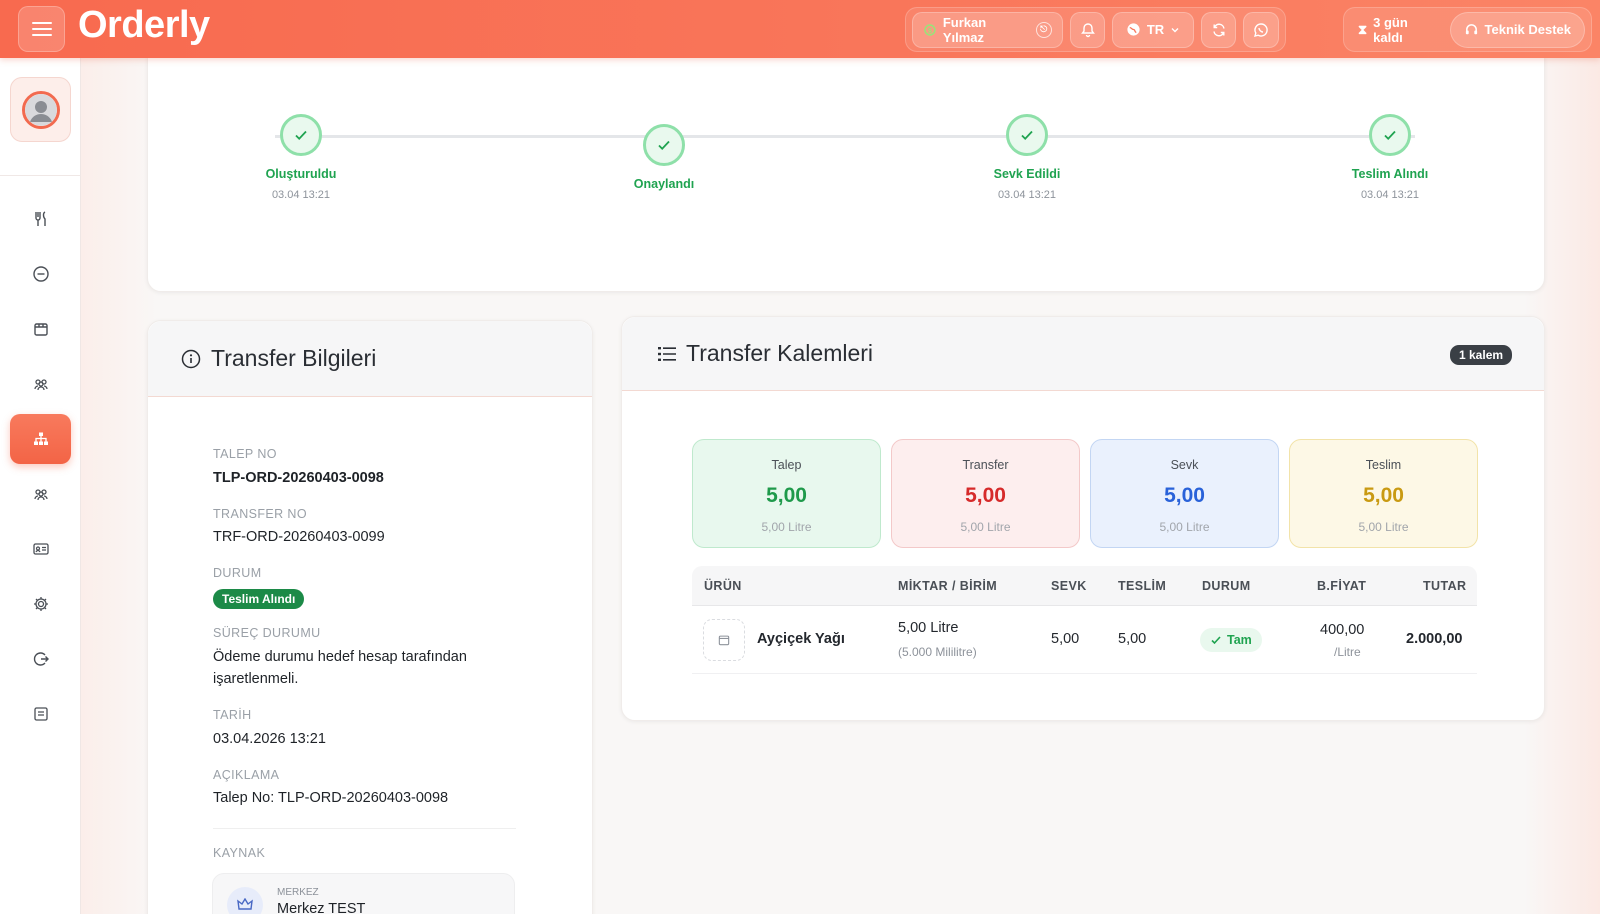 The width and height of the screenshot is (1600, 914). I want to click on kaynak-label: KAYNAK, so click(239, 853).